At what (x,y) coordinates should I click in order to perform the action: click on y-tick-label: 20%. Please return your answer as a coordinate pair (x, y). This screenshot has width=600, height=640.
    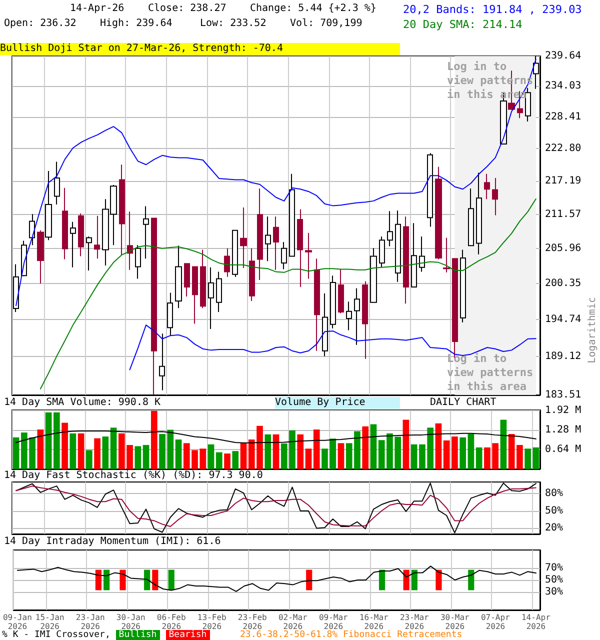
    Looking at the image, I should click on (554, 528).